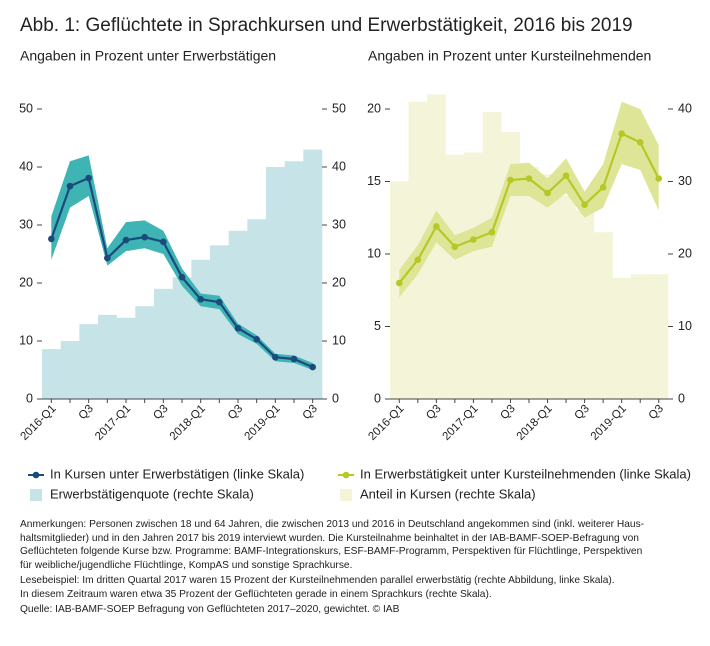 This screenshot has height=646, width=710. What do you see at coordinates (339, 108) in the screenshot?
I see `y2-tick-label: 50` at bounding box center [339, 108].